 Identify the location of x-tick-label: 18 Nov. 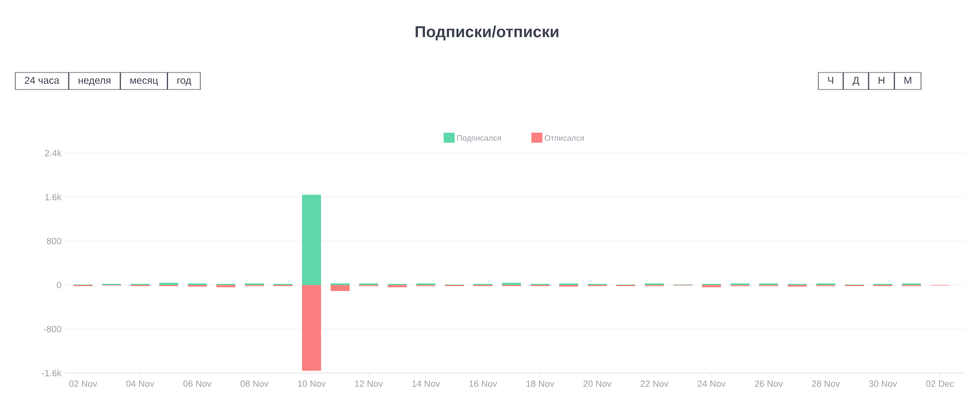
(540, 383).